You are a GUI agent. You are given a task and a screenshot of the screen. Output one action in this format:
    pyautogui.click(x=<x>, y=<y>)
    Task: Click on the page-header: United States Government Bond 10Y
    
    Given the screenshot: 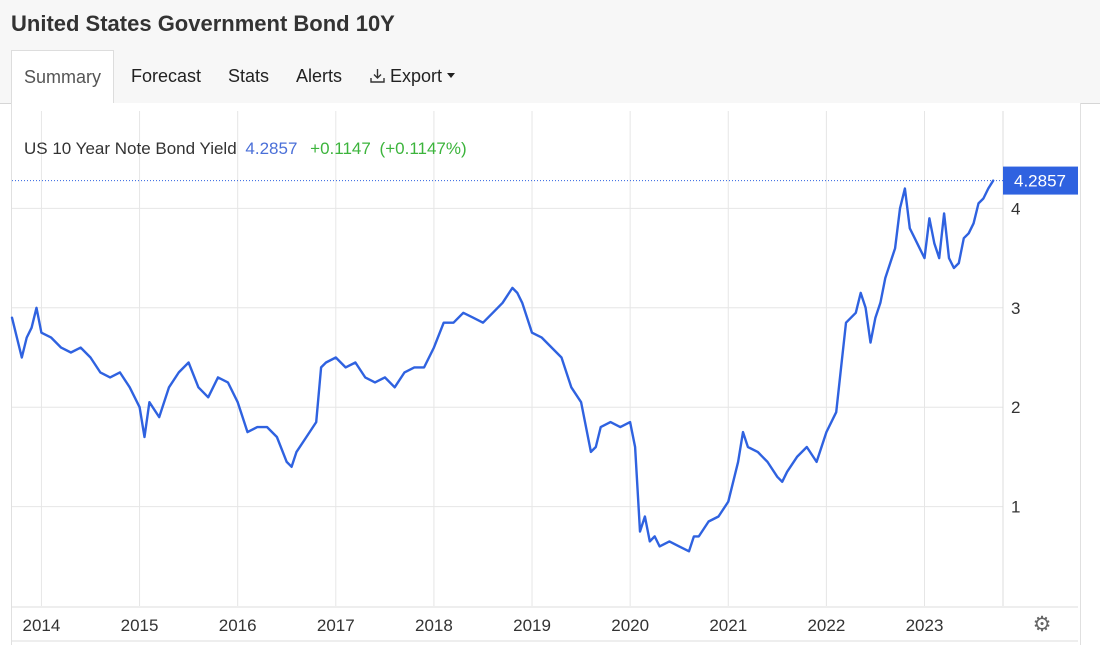 What is the action you would take?
    pyautogui.click(x=550, y=25)
    